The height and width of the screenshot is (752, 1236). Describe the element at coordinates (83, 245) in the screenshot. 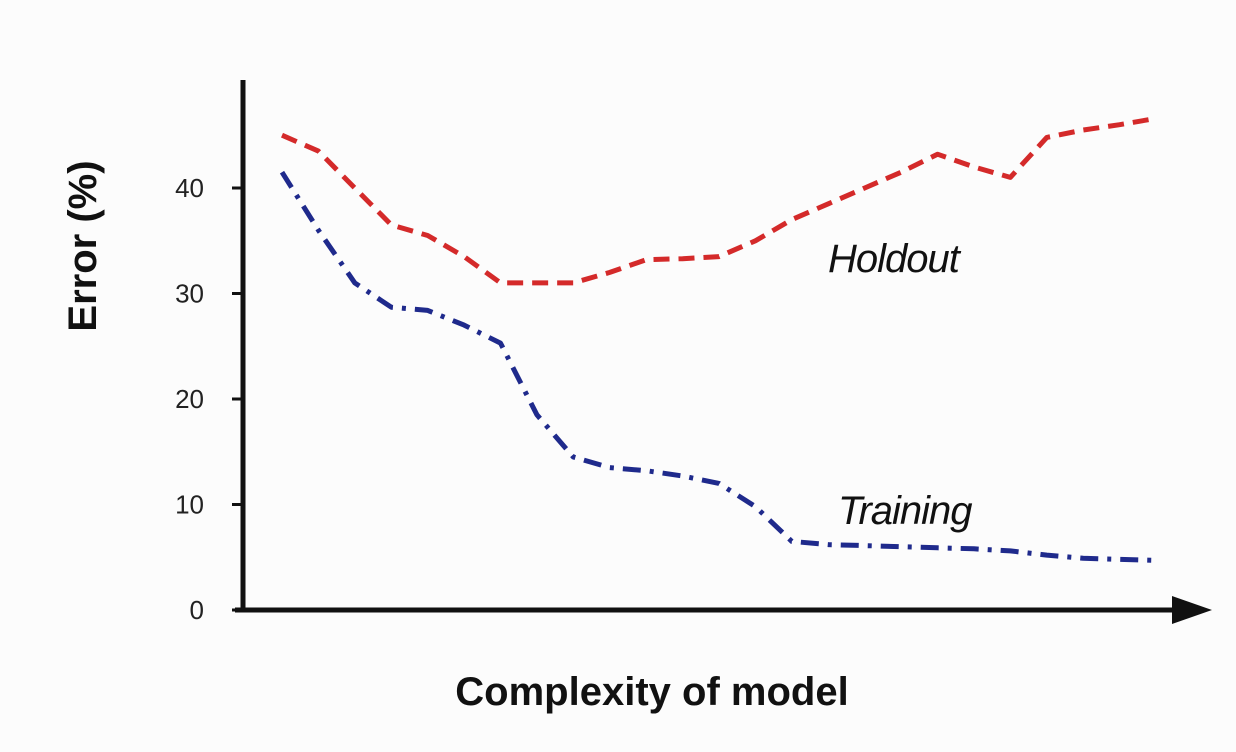

I see `y-axis-title: Error (%)` at that location.